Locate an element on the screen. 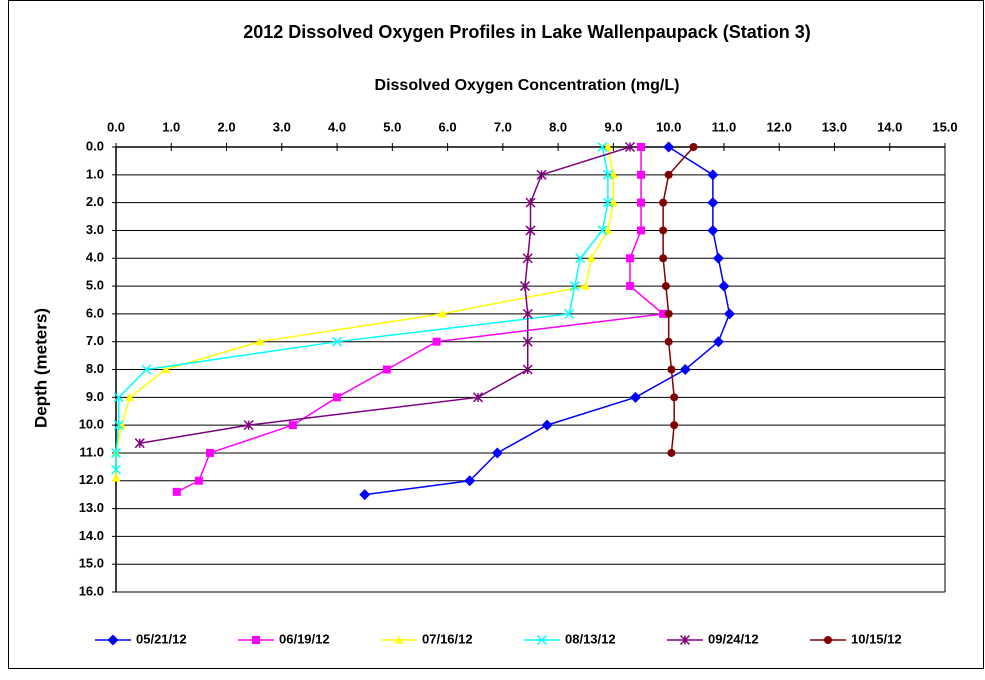  x-tick-label: 7.0 is located at coordinates (503, 126).